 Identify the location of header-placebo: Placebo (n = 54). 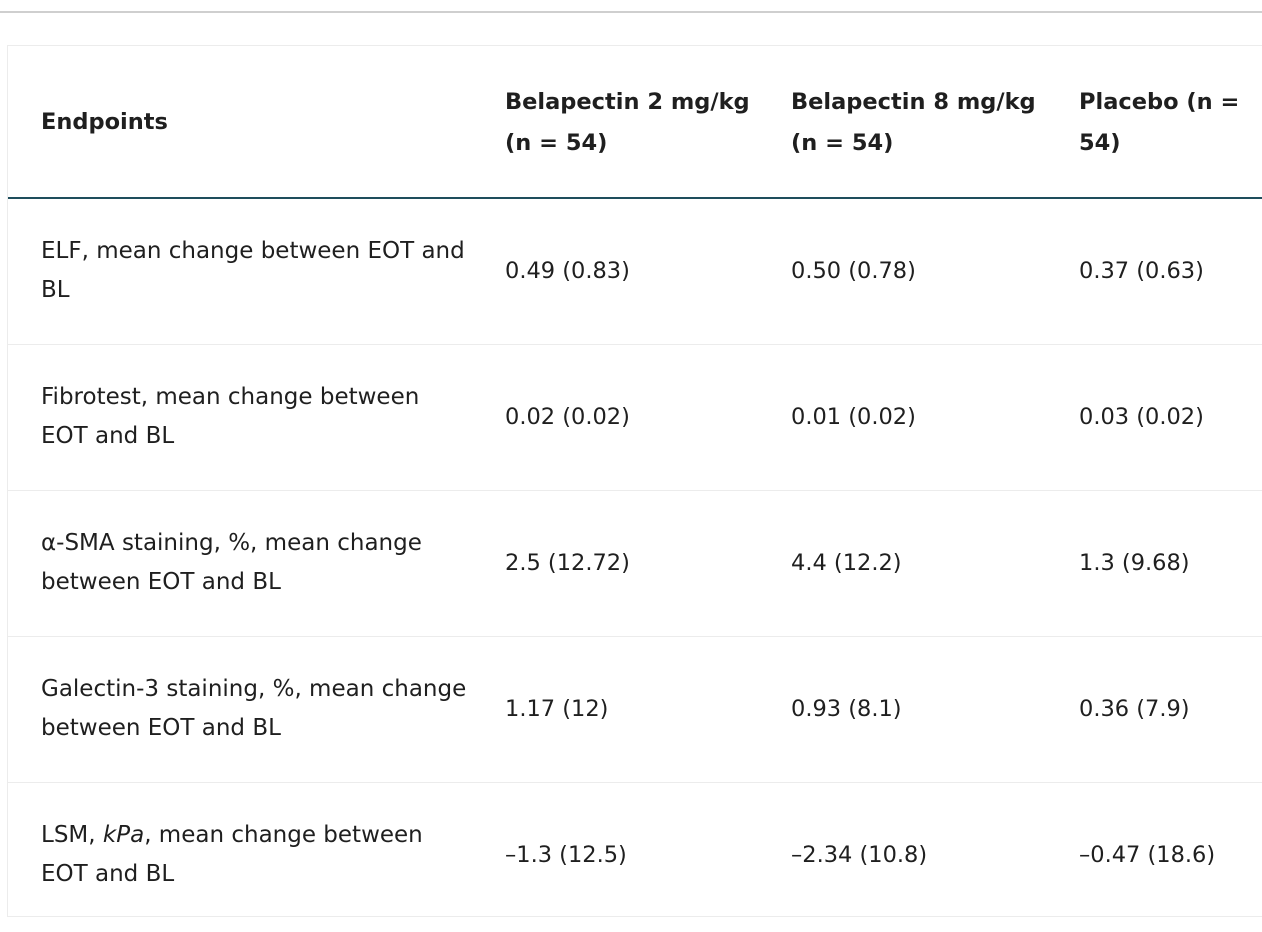
(1154, 122).